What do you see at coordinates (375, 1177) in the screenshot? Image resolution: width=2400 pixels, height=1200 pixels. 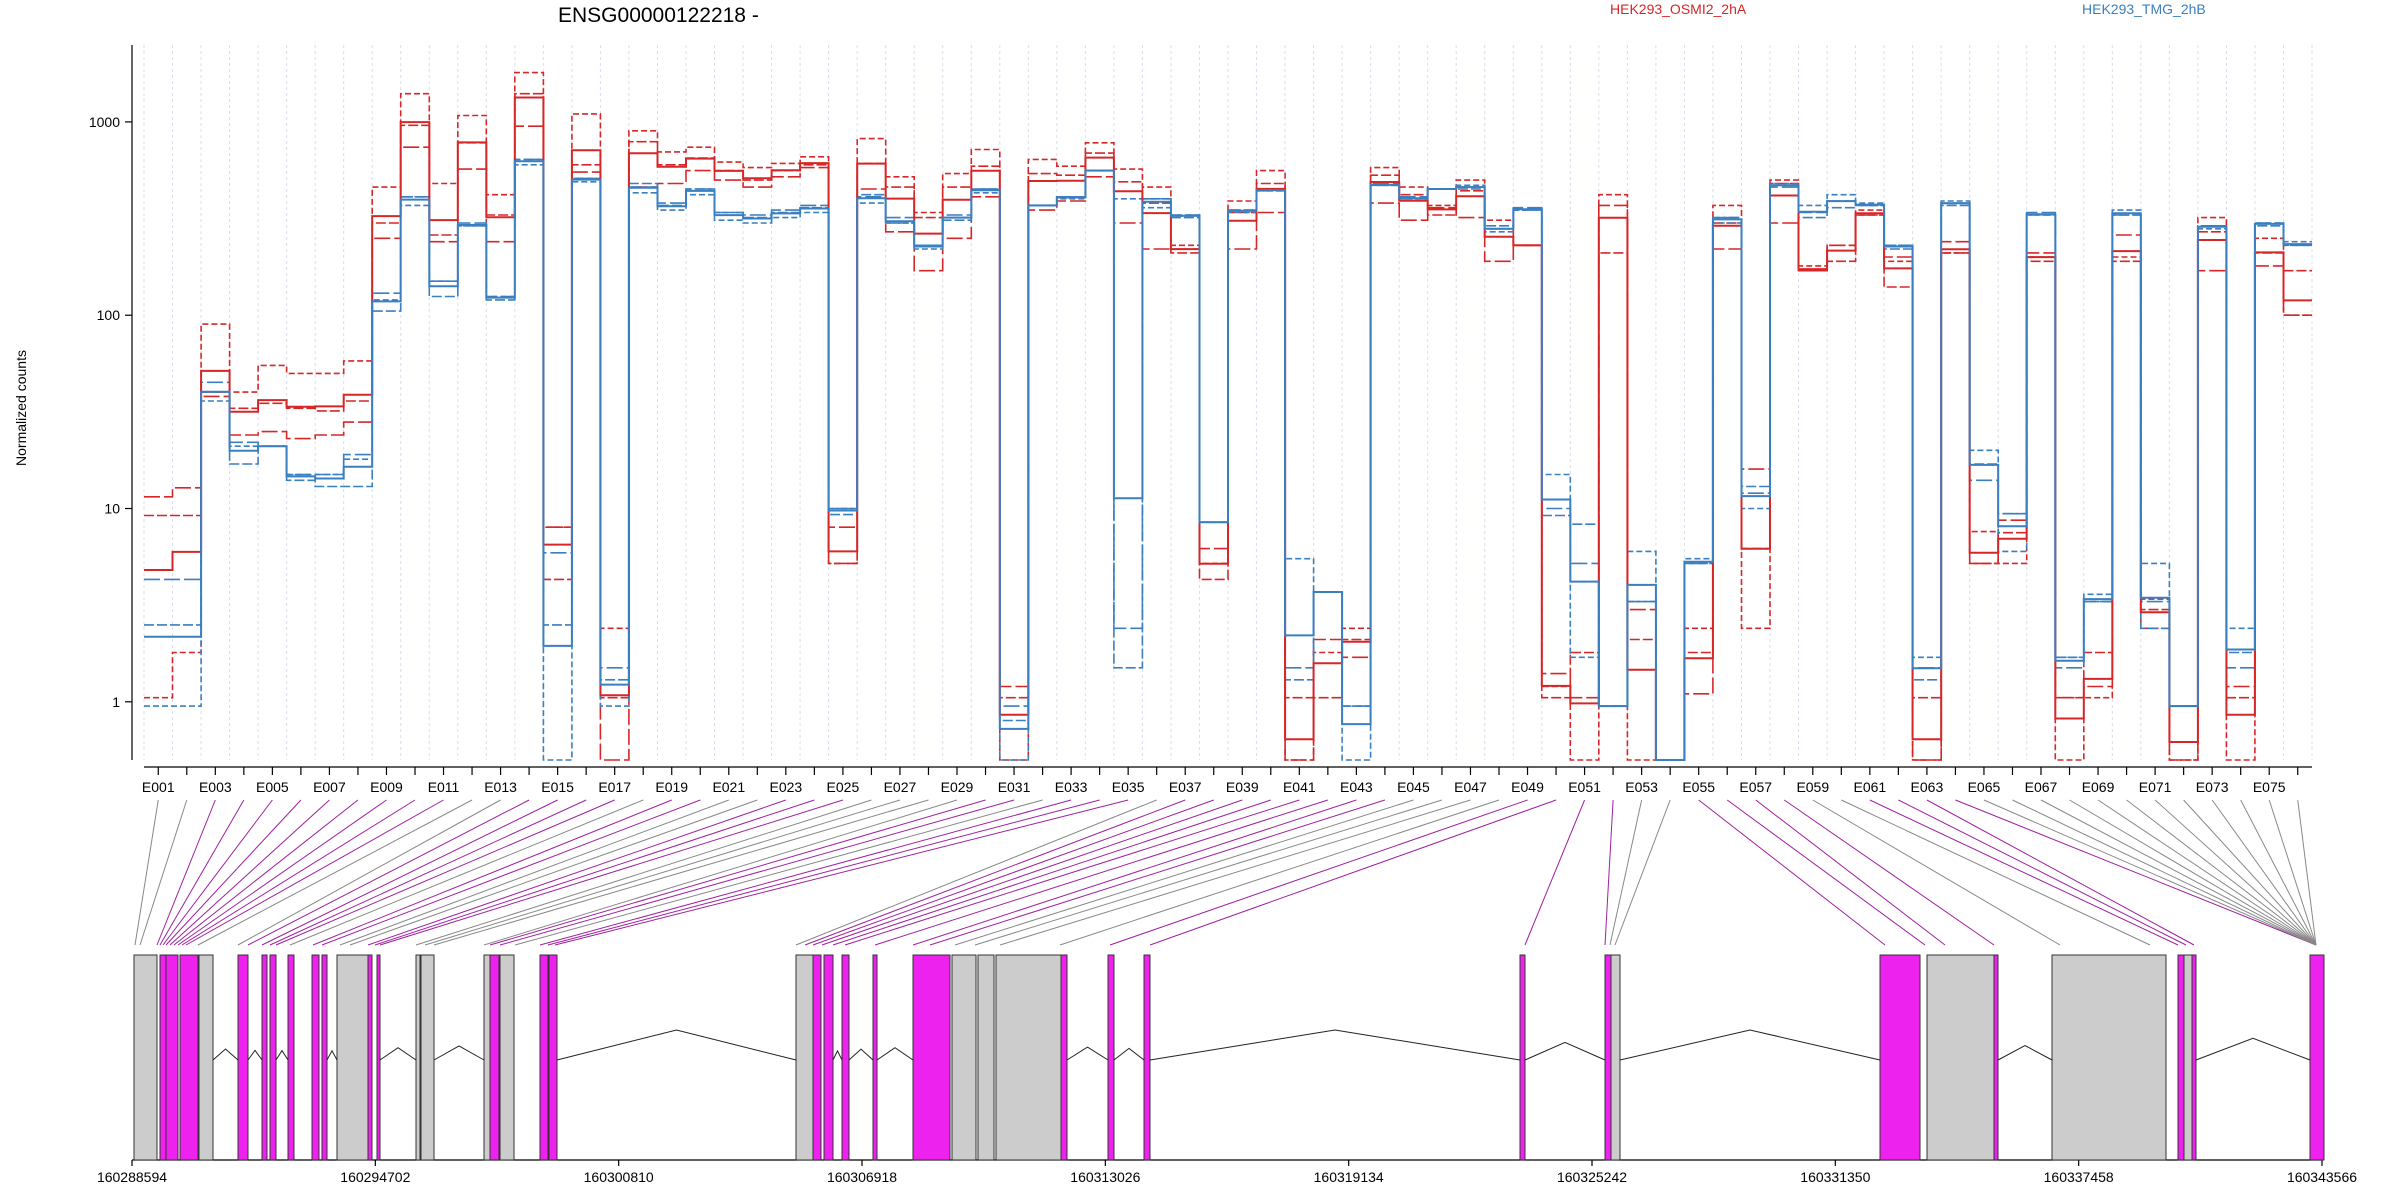 I see `genomic-tick-label: 160294702` at bounding box center [375, 1177].